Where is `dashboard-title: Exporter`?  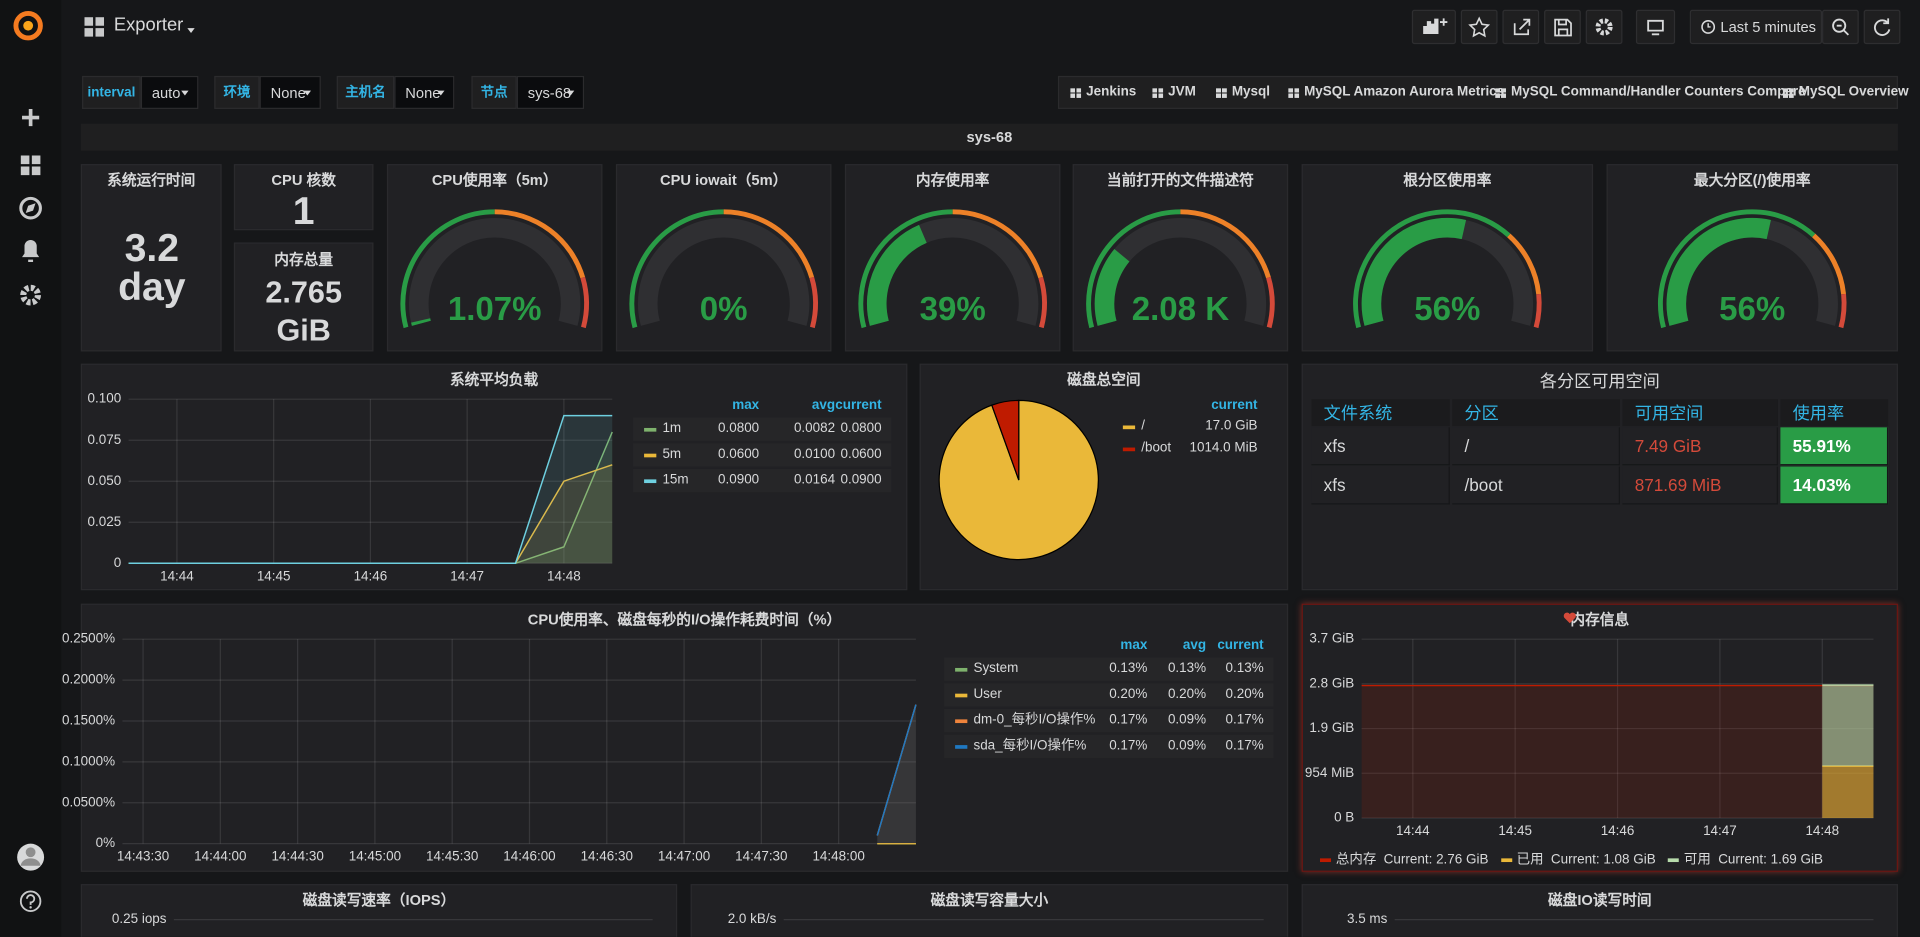
dashboard-title: Exporter is located at coordinates (158, 25).